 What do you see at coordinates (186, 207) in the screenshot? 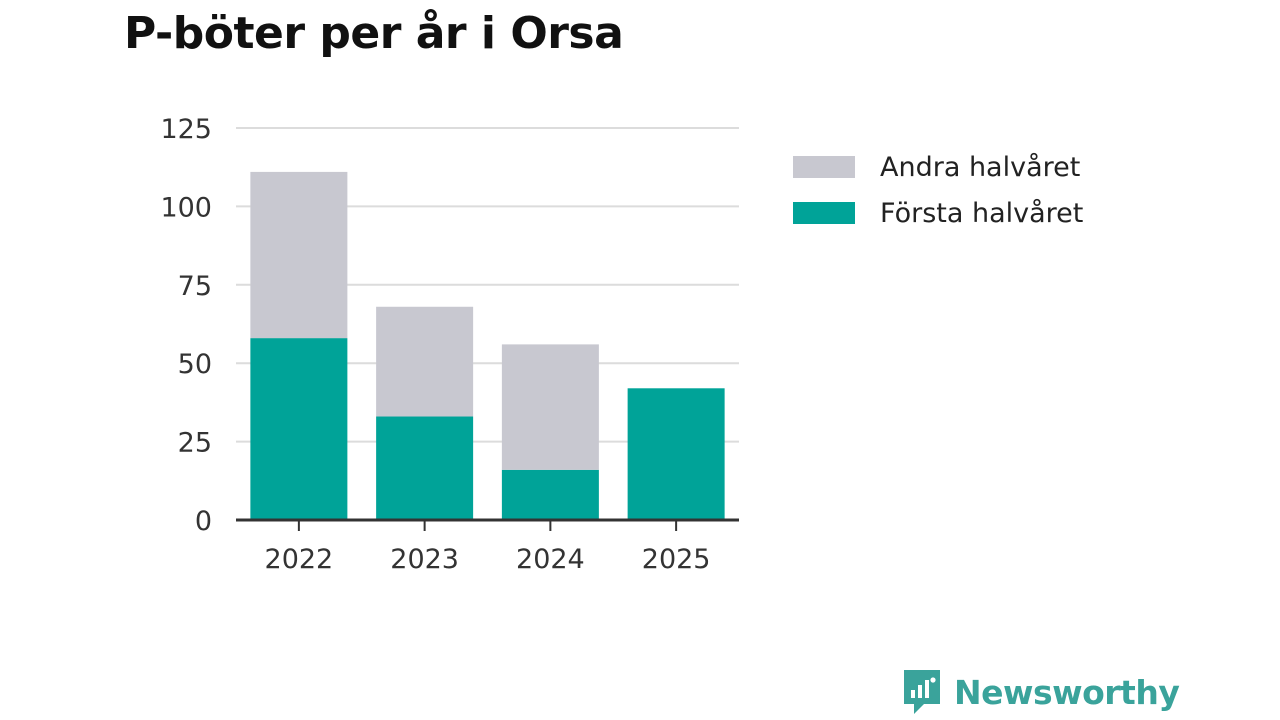
I see `y-tick-label: 100` at bounding box center [186, 207].